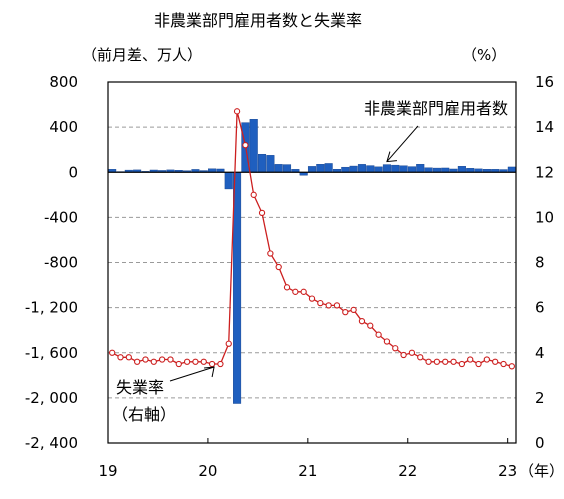 Image resolution: width=564 pixels, height=499 pixels. Describe the element at coordinates (63, 127) in the screenshot. I see `left-tick-label-1: 400` at that location.